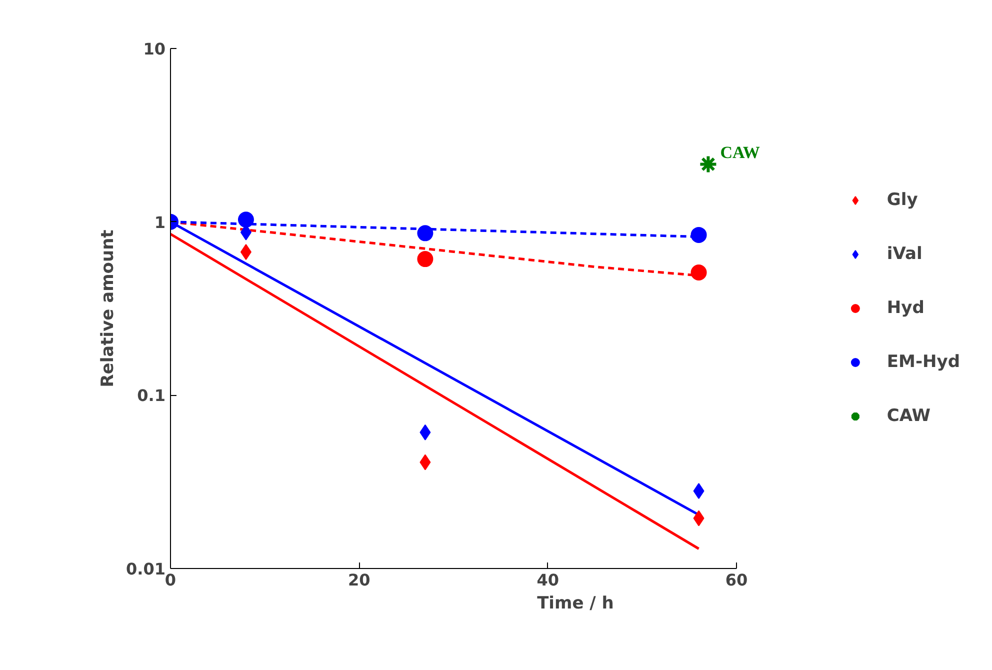 The width and height of the screenshot is (992, 670). Describe the element at coordinates (547, 580) in the screenshot. I see `x-tick-label: 40` at that location.